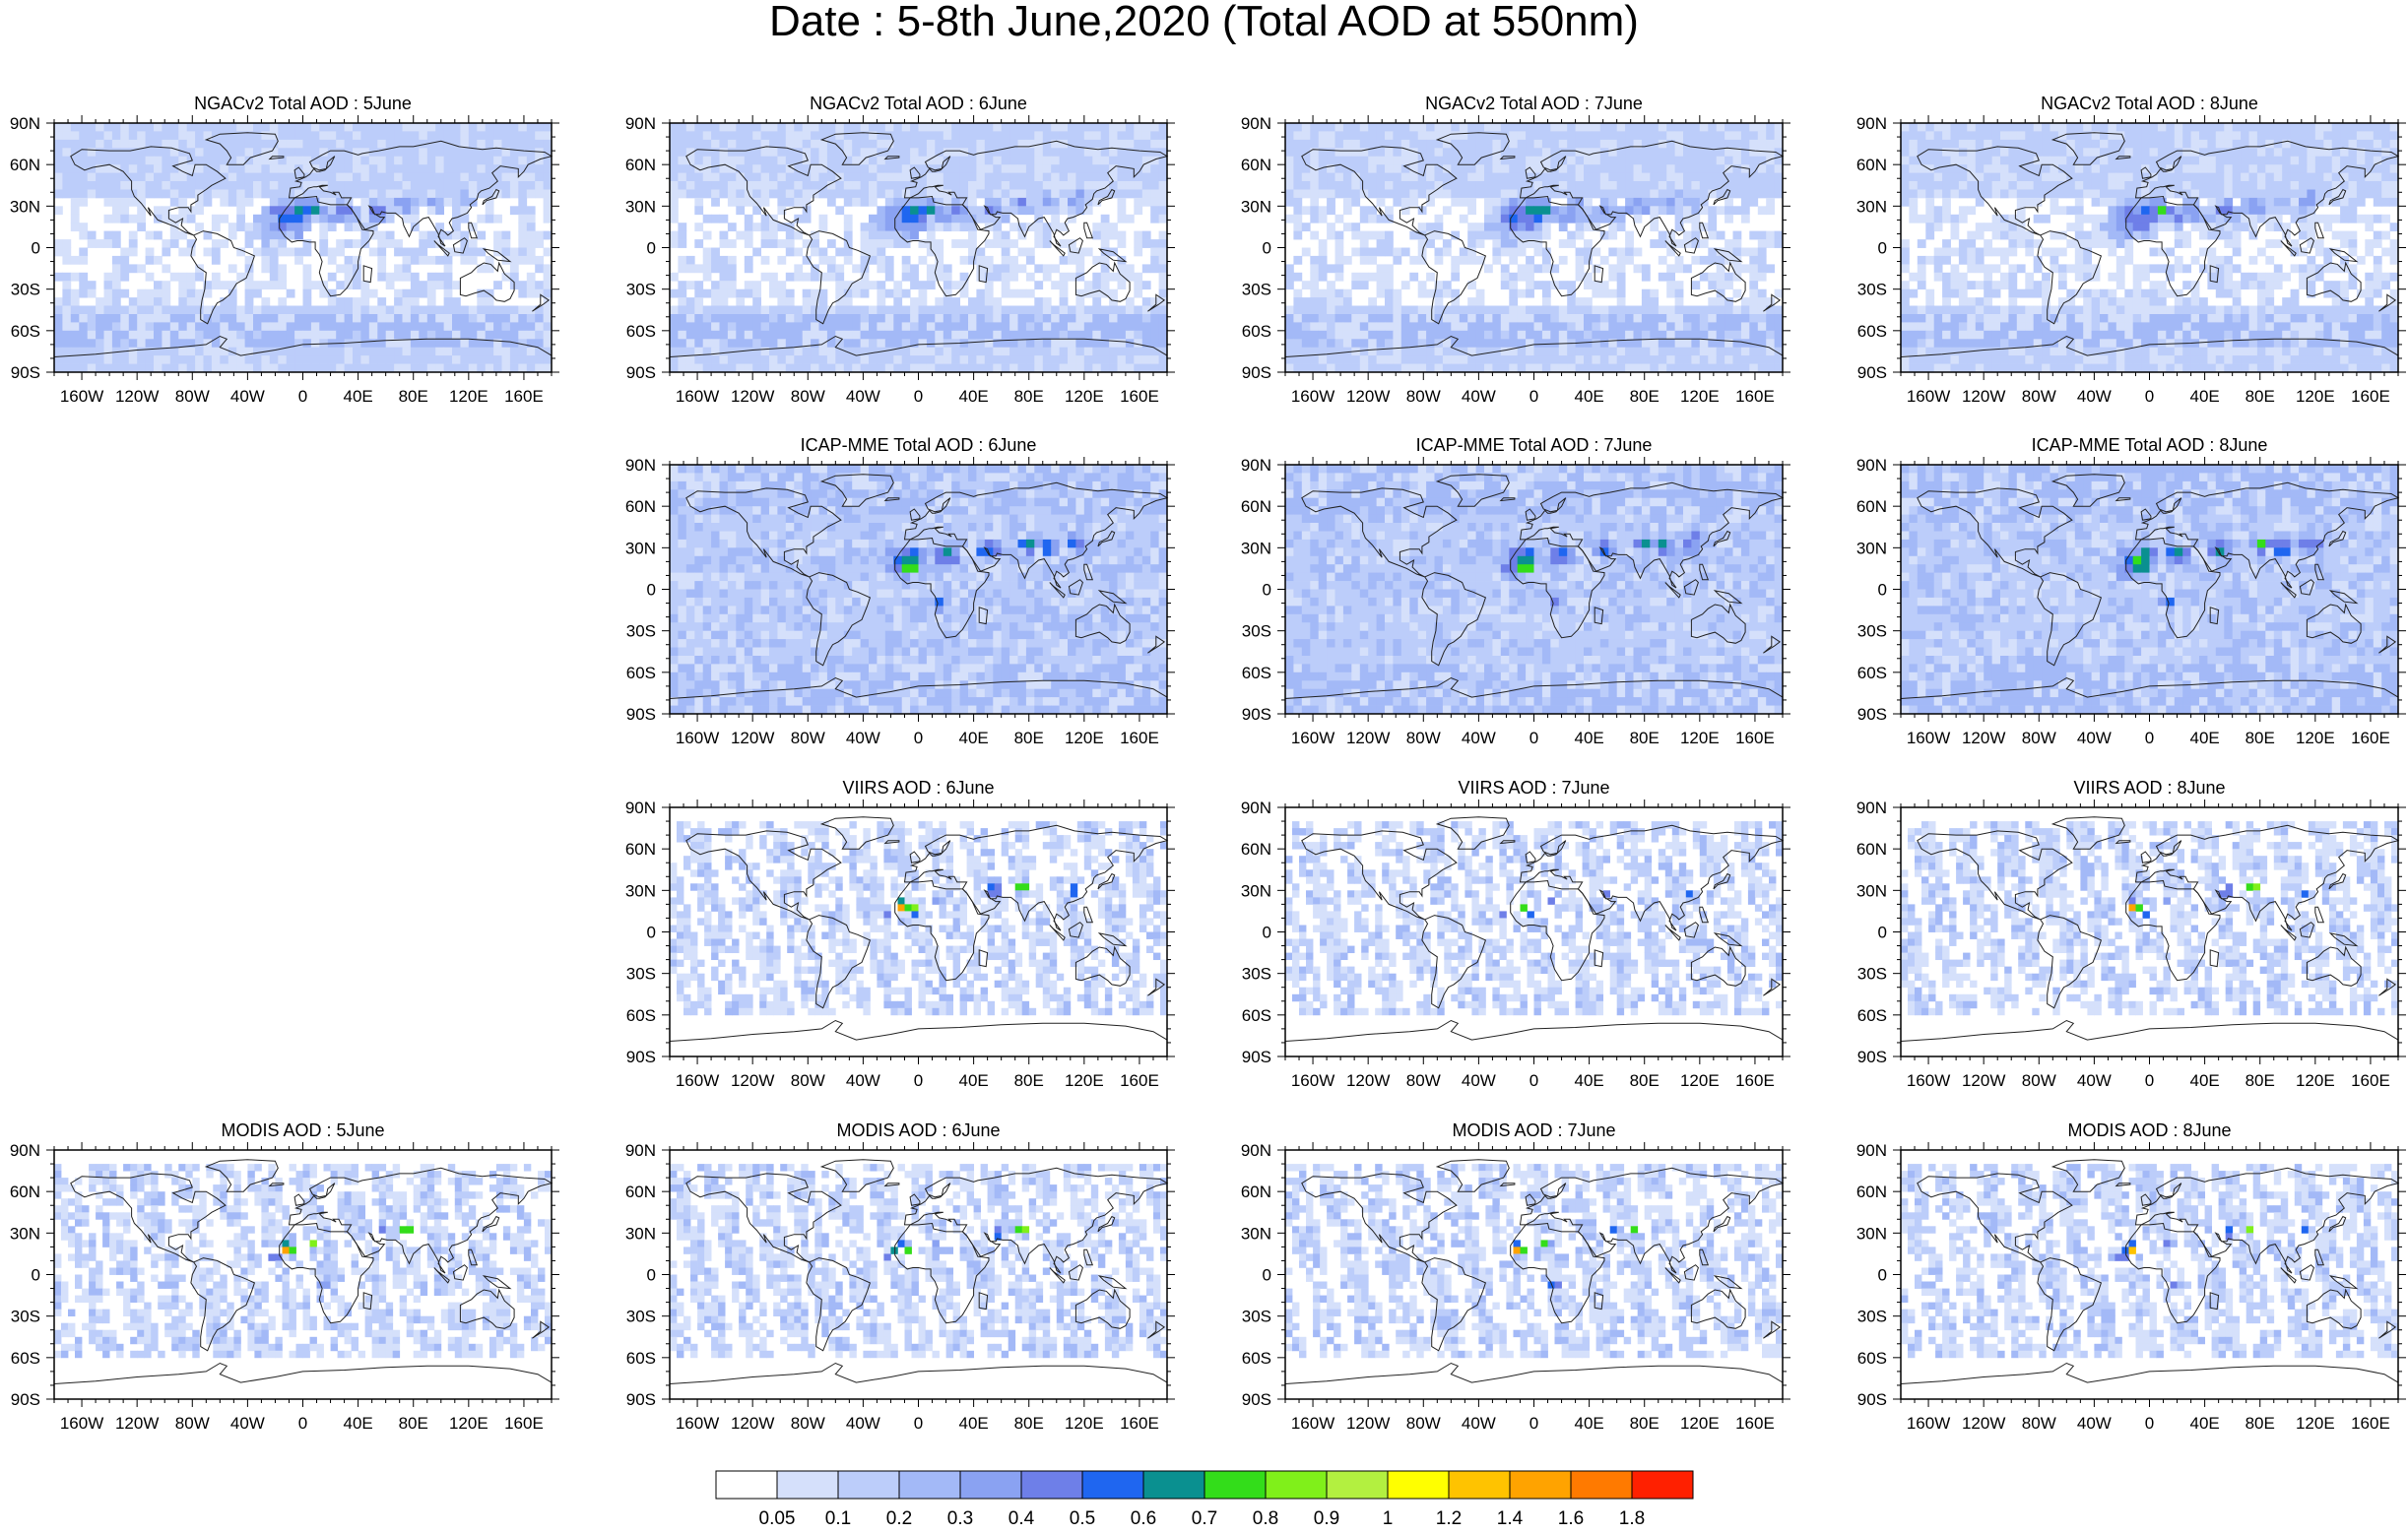  I want to click on colorbar-label: 1.8, so click(1632, 1518).